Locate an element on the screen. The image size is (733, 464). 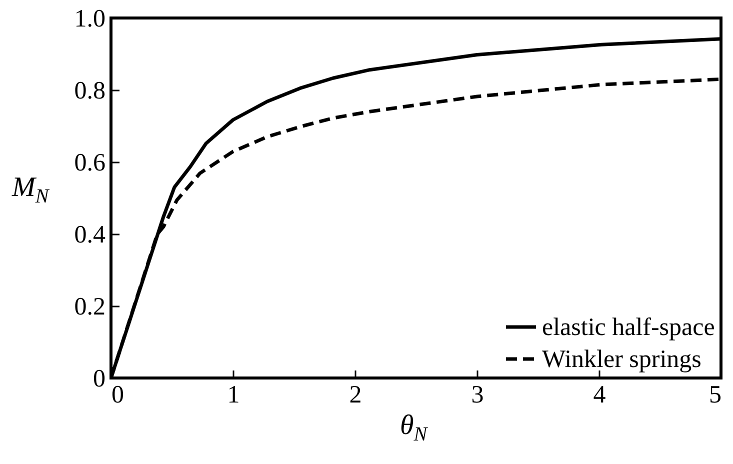
legend-label: Winkler springs is located at coordinates (622, 359).